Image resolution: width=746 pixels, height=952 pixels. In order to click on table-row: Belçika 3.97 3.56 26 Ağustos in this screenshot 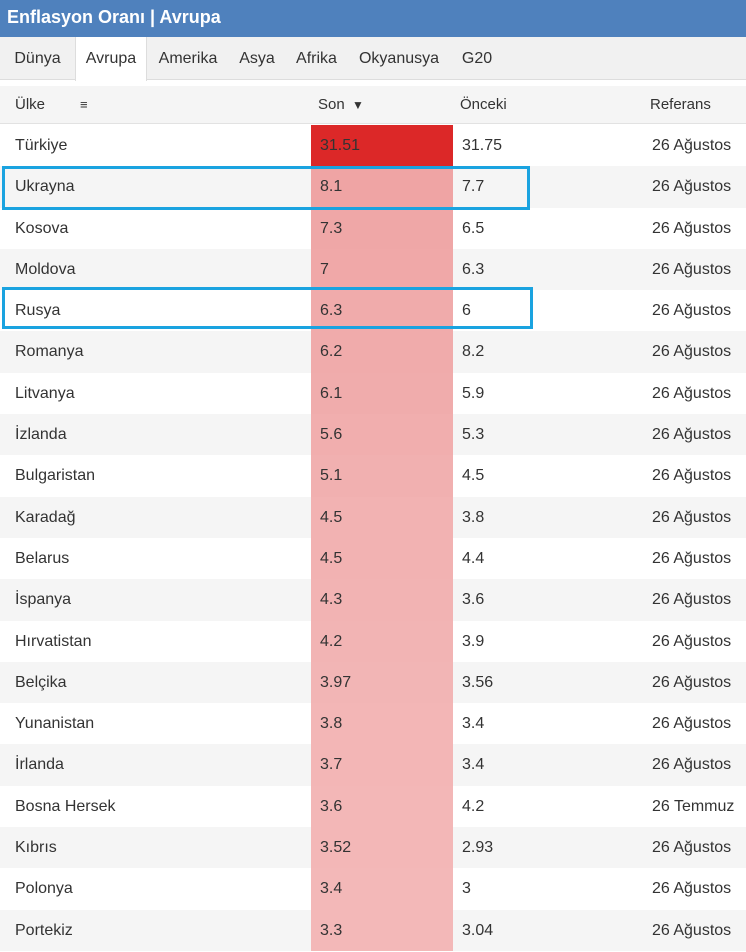, I will do `click(373, 682)`.